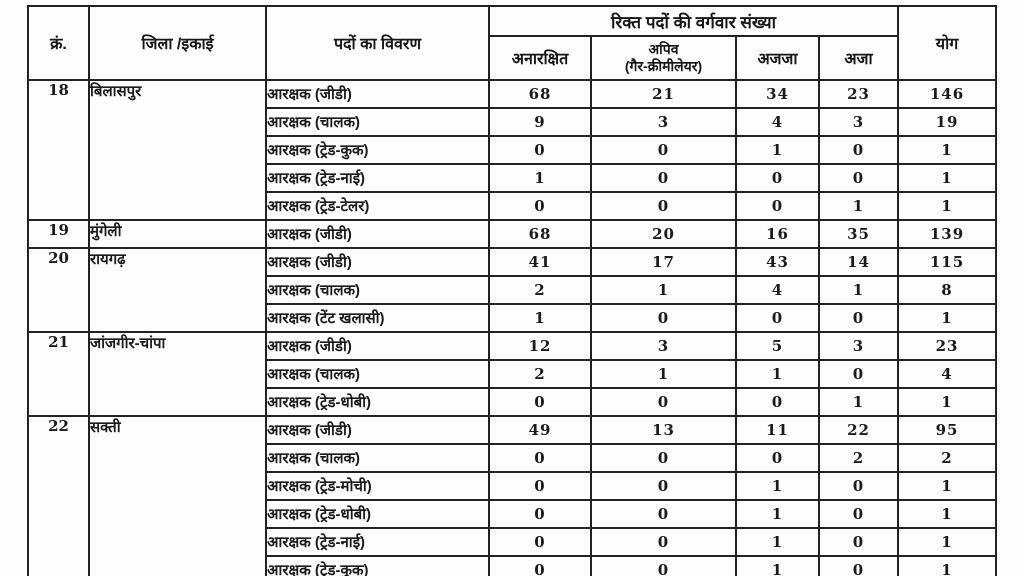  I want to click on district-cell: रायगढ़, so click(177, 290).